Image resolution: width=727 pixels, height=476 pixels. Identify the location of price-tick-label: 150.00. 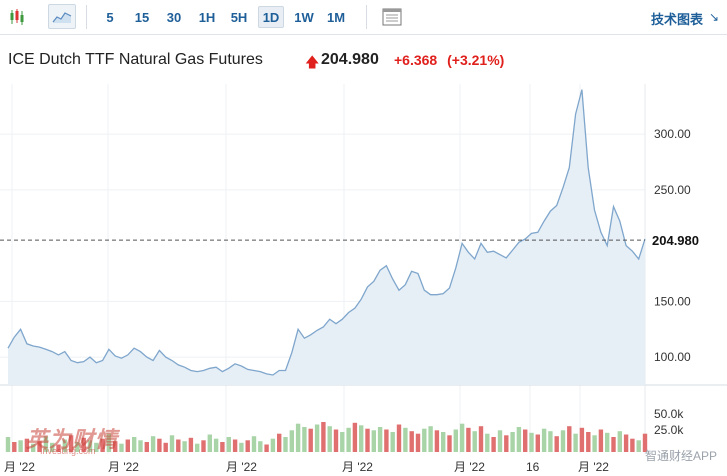
(672, 301).